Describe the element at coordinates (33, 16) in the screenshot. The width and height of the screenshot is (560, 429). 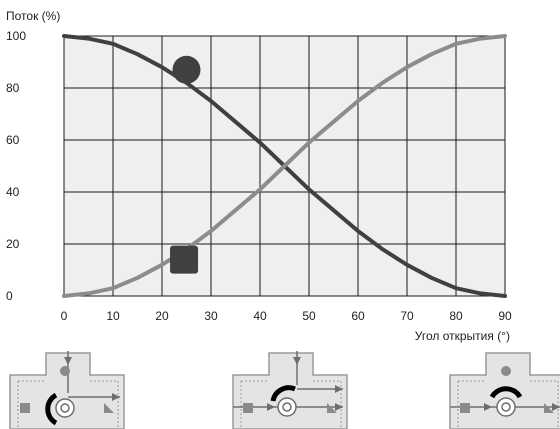
I see `y-axis-title: Поток (%)` at that location.